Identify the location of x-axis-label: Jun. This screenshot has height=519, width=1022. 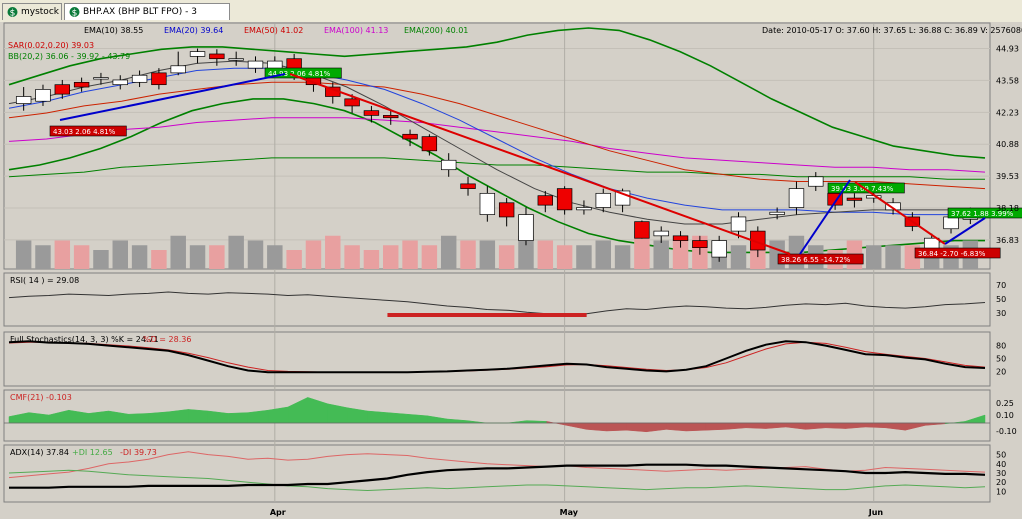
(876, 512).